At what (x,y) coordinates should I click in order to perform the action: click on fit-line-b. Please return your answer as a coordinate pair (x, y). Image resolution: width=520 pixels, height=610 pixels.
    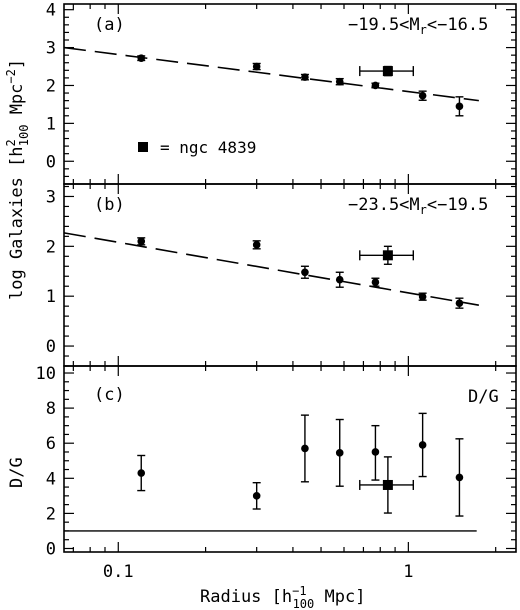
    Looking at the image, I should click on (271, 269).